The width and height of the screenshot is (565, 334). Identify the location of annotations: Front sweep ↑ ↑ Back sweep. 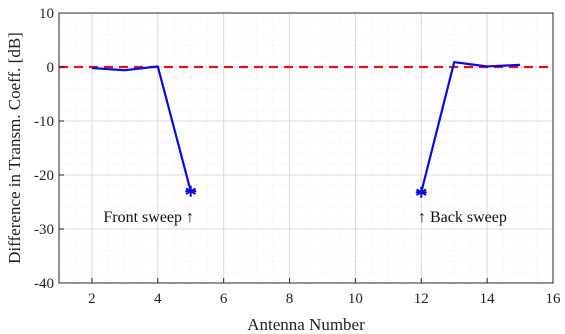
(304, 217).